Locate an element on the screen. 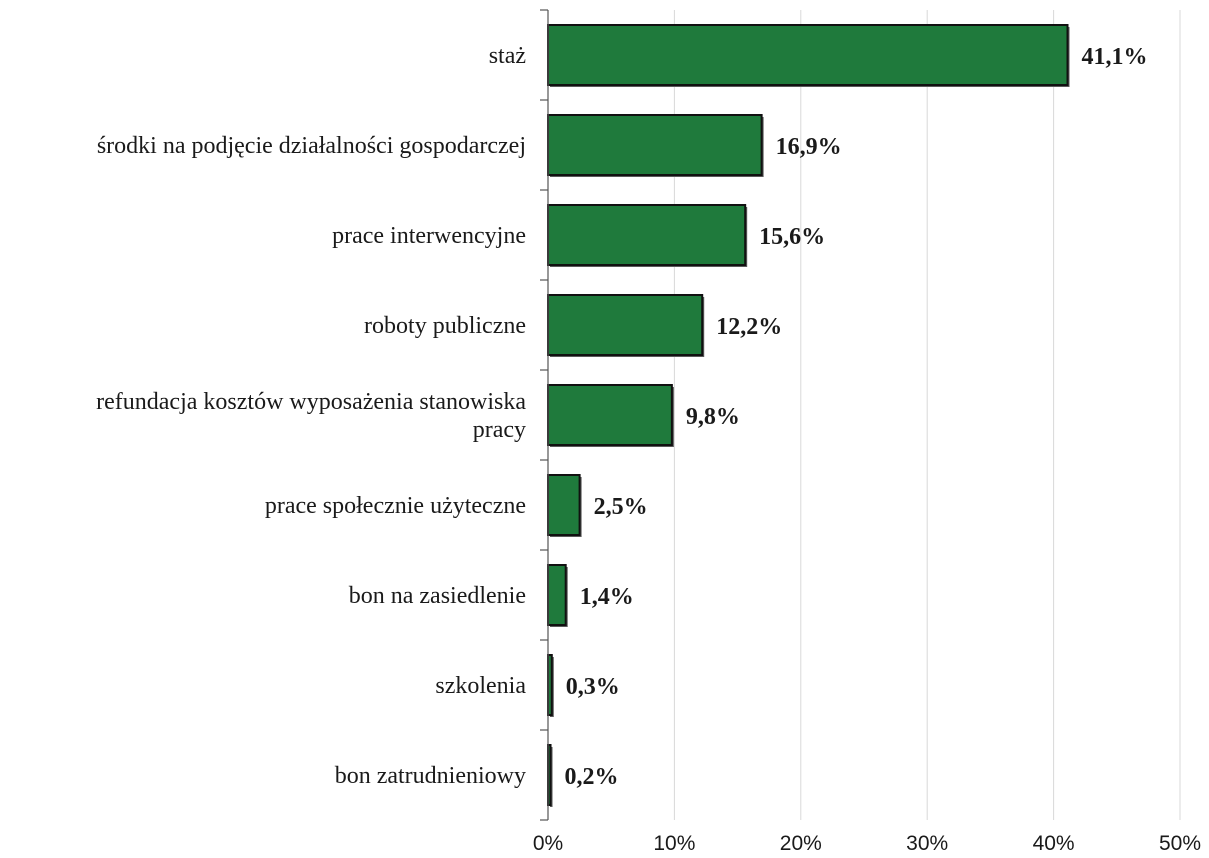 Image resolution: width=1209 pixels, height=858 pixels. axes is located at coordinates (544, 415).